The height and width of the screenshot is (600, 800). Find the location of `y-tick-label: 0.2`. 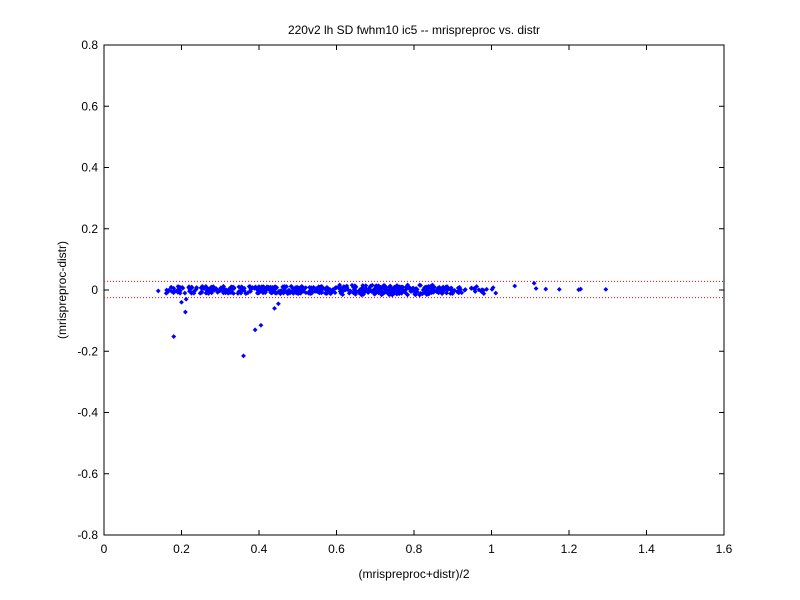

y-tick-label: 0.2 is located at coordinates (89, 229).